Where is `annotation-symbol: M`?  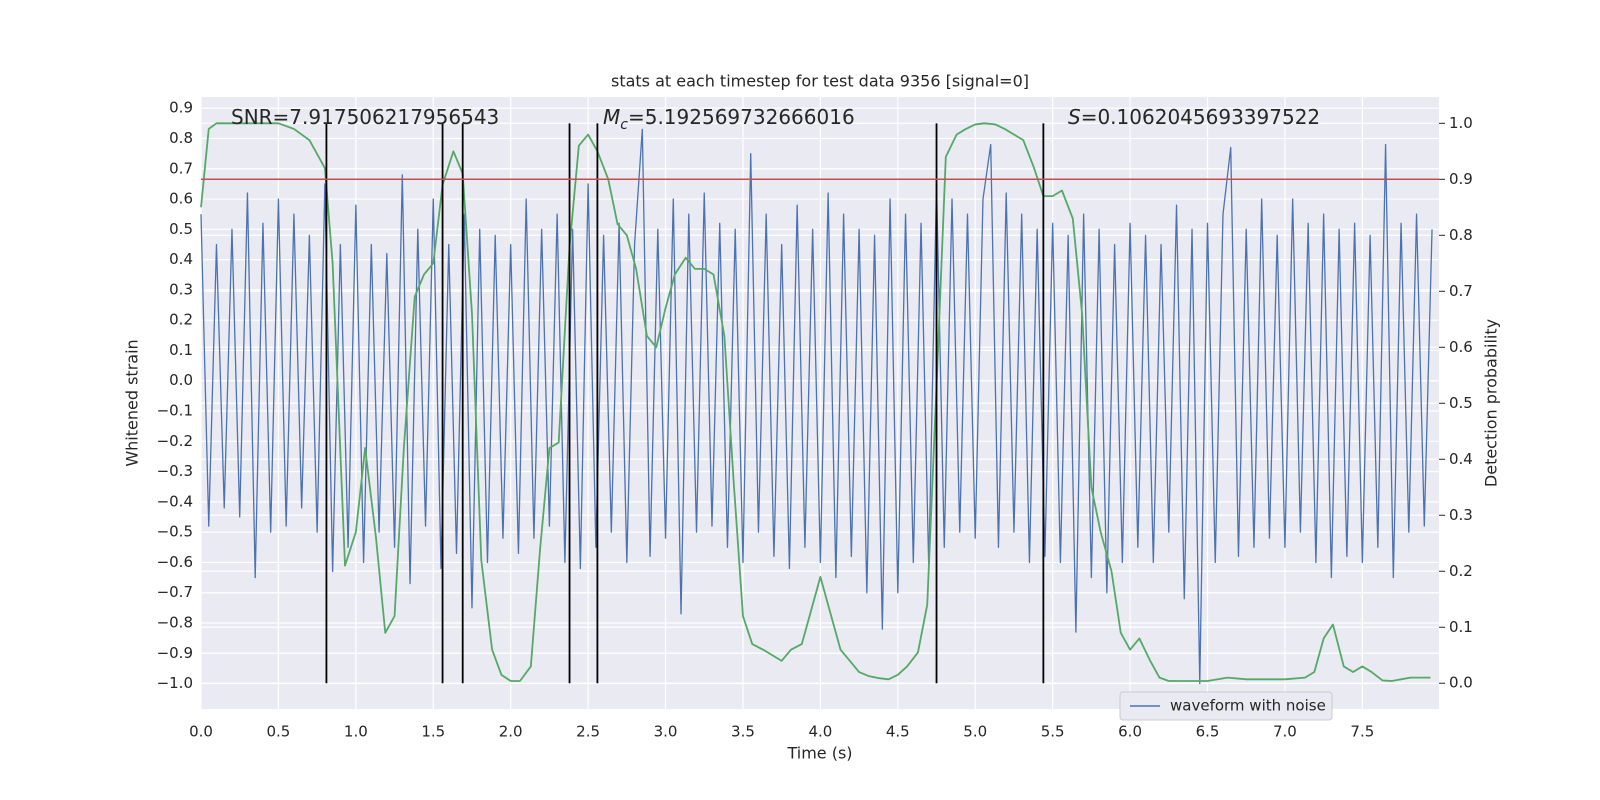 annotation-symbol: M is located at coordinates (611, 117).